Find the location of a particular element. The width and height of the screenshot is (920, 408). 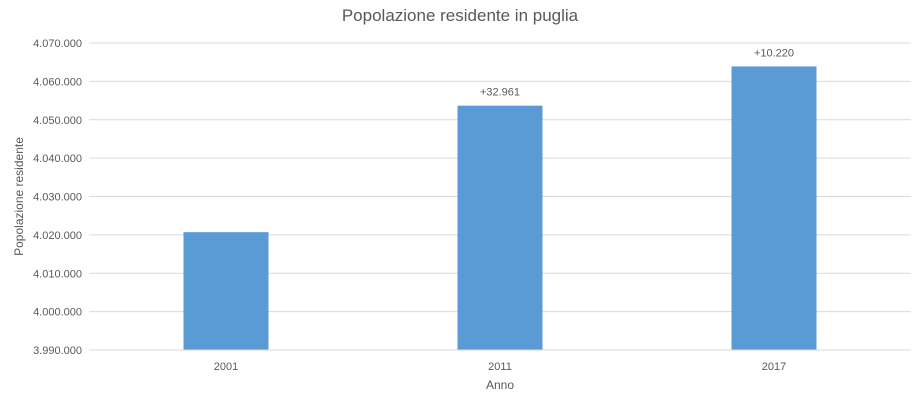

y-tick-label: 4.000.000 is located at coordinates (57, 313).